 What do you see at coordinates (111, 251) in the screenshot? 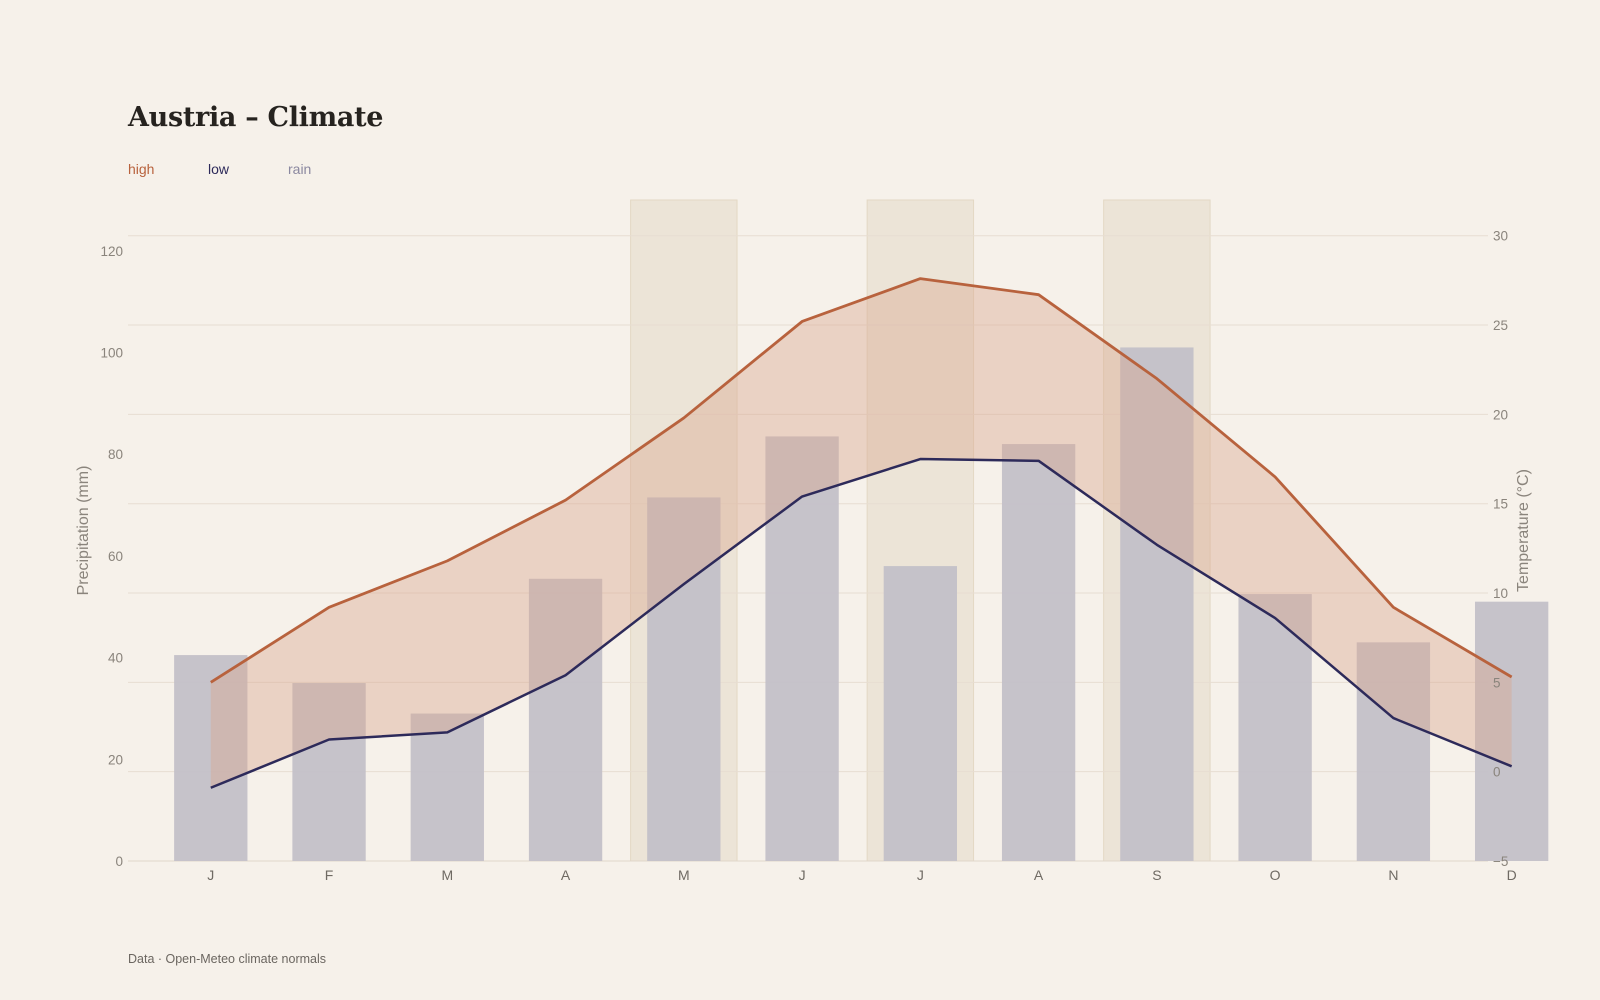
I see `left-tick-label: 120` at bounding box center [111, 251].